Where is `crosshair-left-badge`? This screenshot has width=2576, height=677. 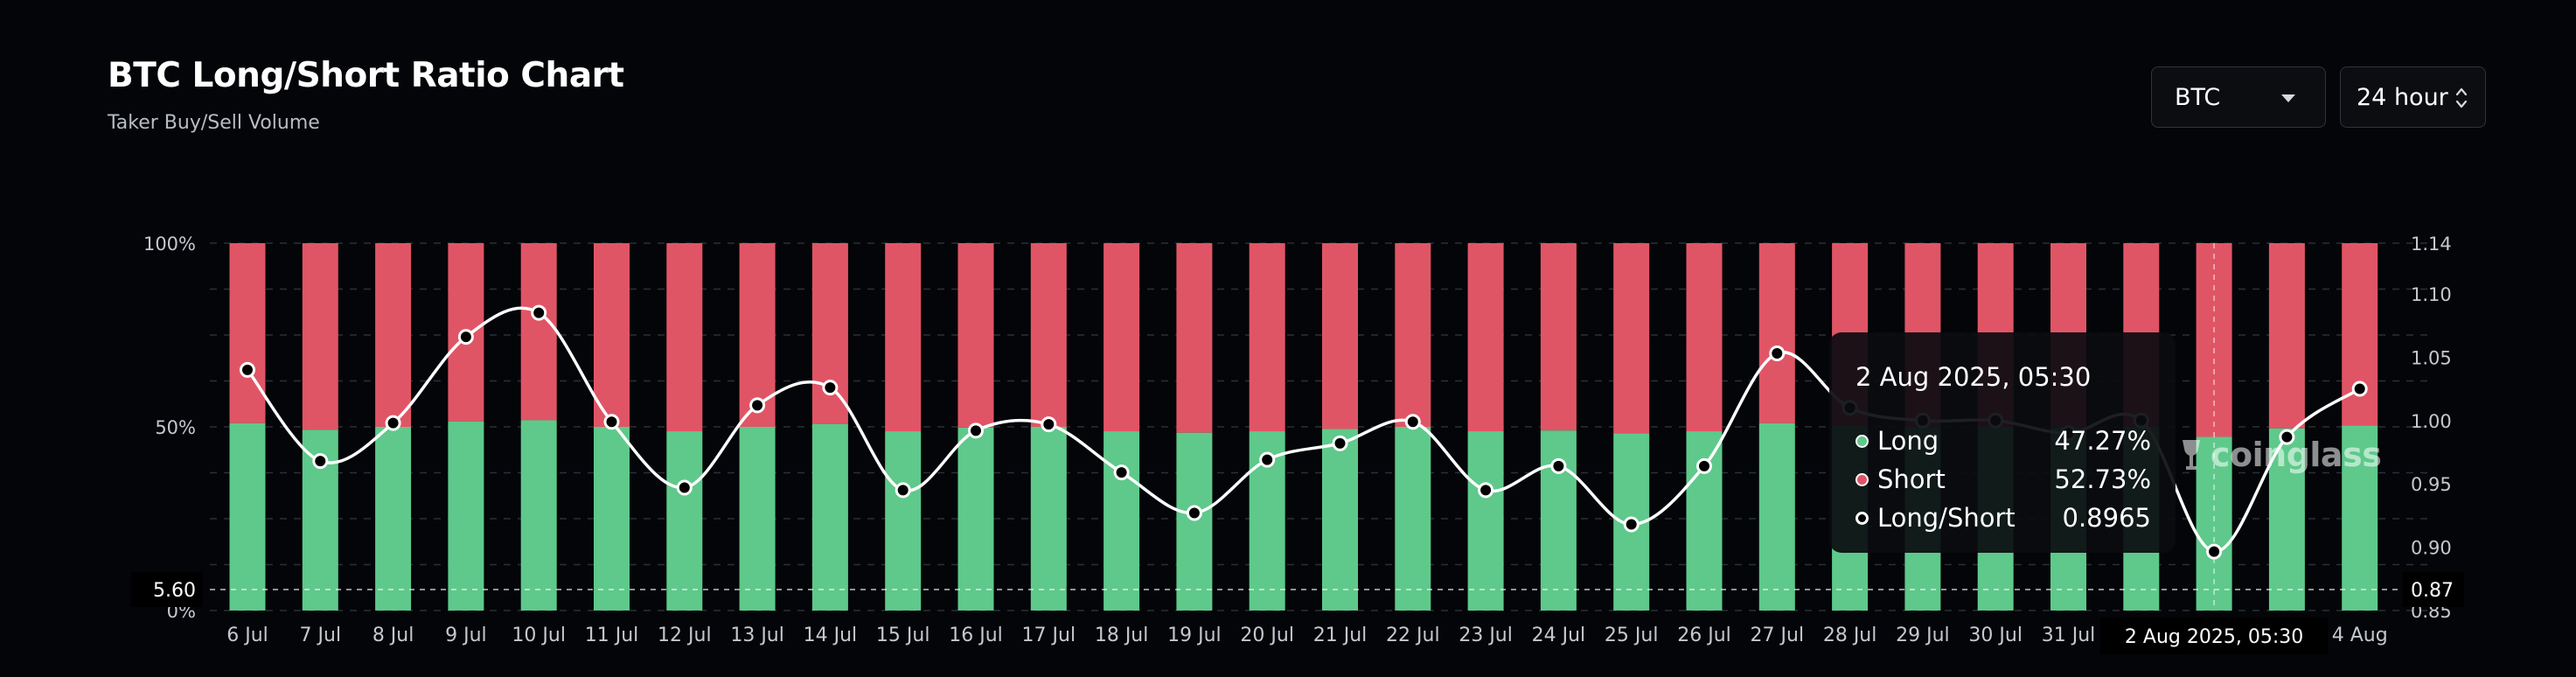
crosshair-left-badge is located at coordinates (167, 589).